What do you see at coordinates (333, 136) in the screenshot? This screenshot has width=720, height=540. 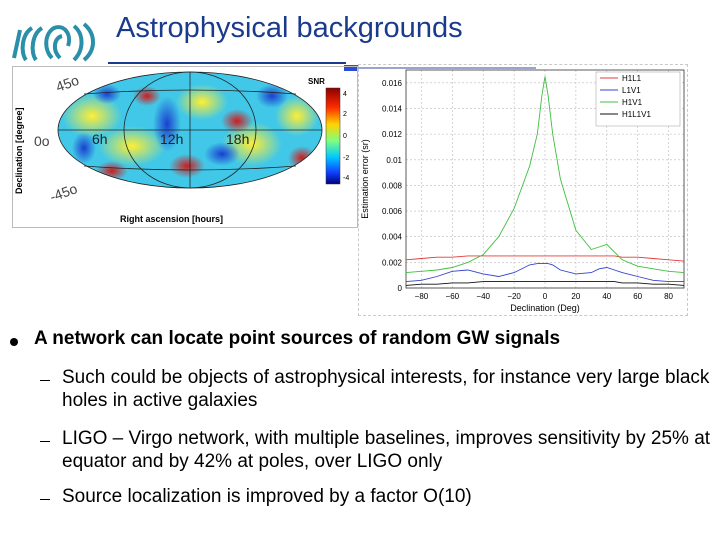 I see `colorbar` at bounding box center [333, 136].